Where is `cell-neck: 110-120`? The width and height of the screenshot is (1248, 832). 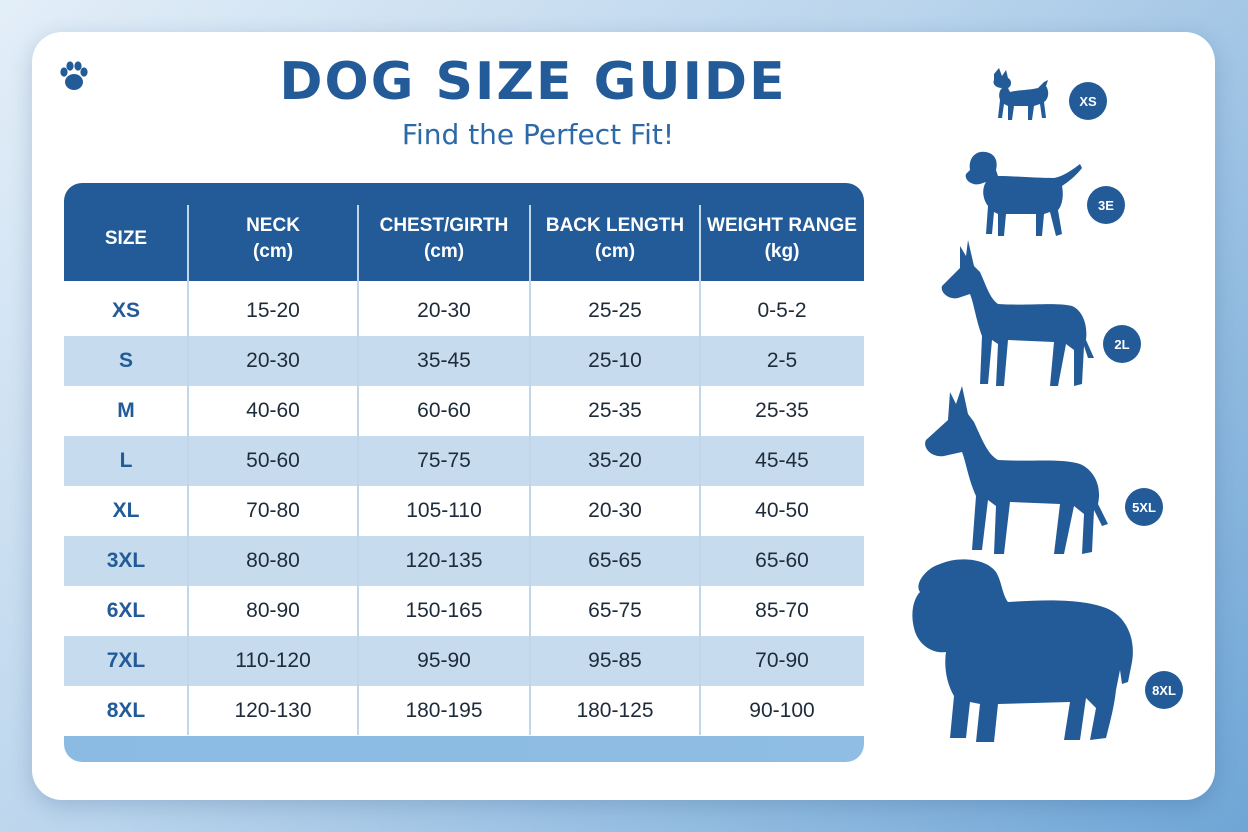
cell-neck: 110-120 is located at coordinates (273, 660).